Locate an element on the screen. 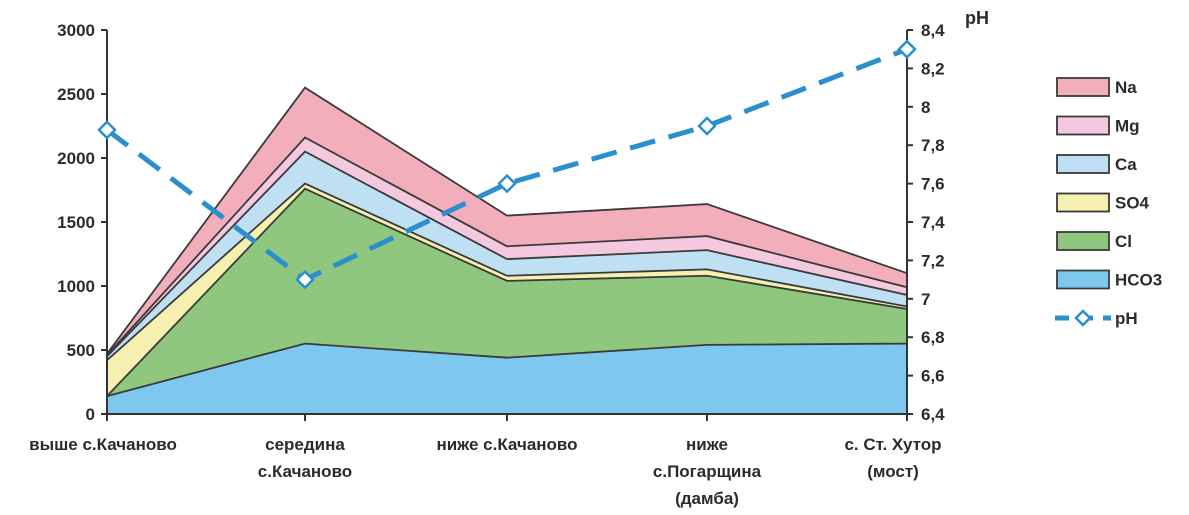  legend-swatch-mg is located at coordinates (1083, 125).